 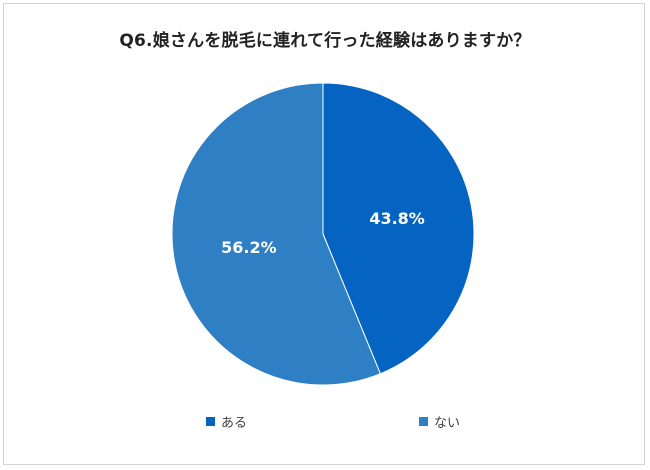 What do you see at coordinates (210, 421) in the screenshot?
I see `legend-swatch-aru` at bounding box center [210, 421].